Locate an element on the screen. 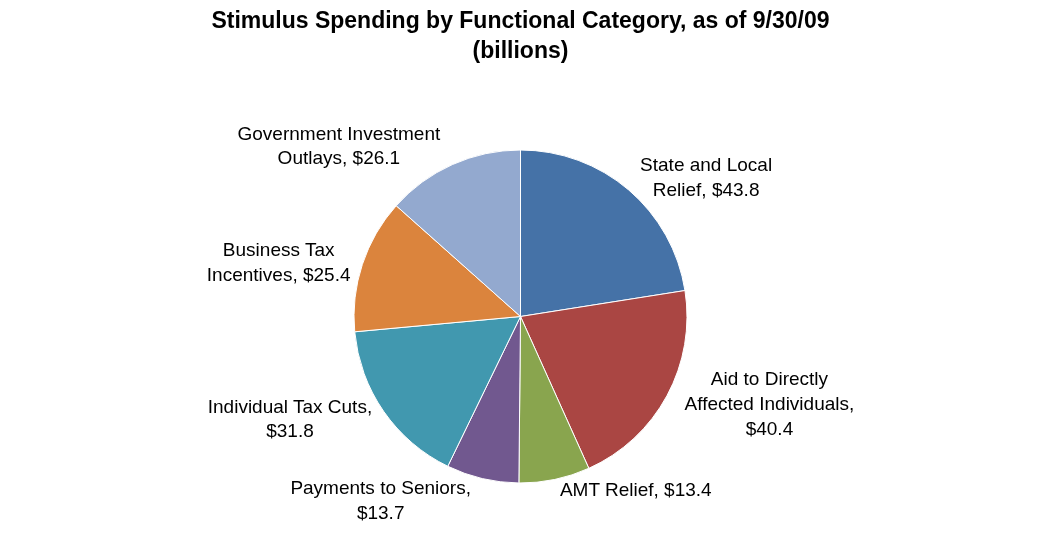 The width and height of the screenshot is (1041, 558). slice-label: Government Investment Outlays, $26.1 is located at coordinates (339, 145).